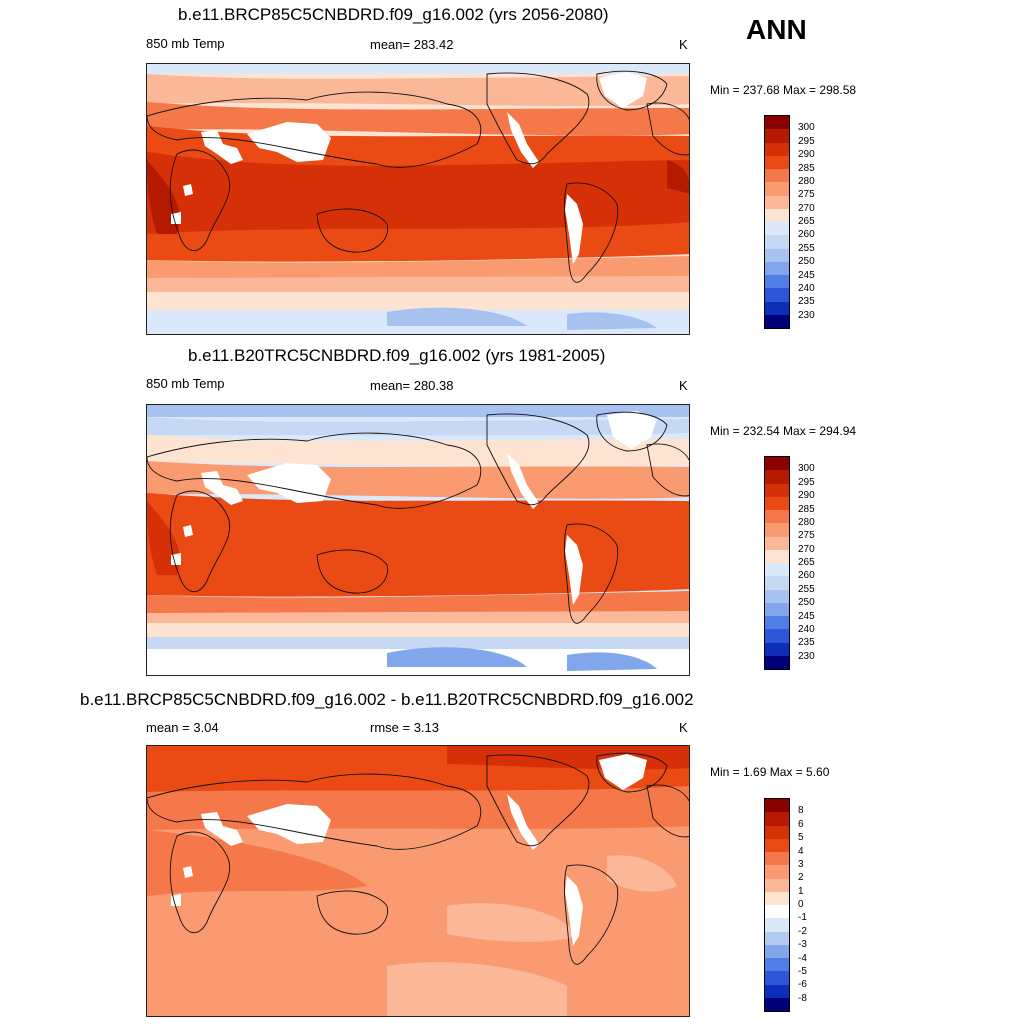 This screenshot has width=1024, height=1024. Describe the element at coordinates (185, 43) in the screenshot. I see `panel1-variable-label: 850 mb Temp` at that location.